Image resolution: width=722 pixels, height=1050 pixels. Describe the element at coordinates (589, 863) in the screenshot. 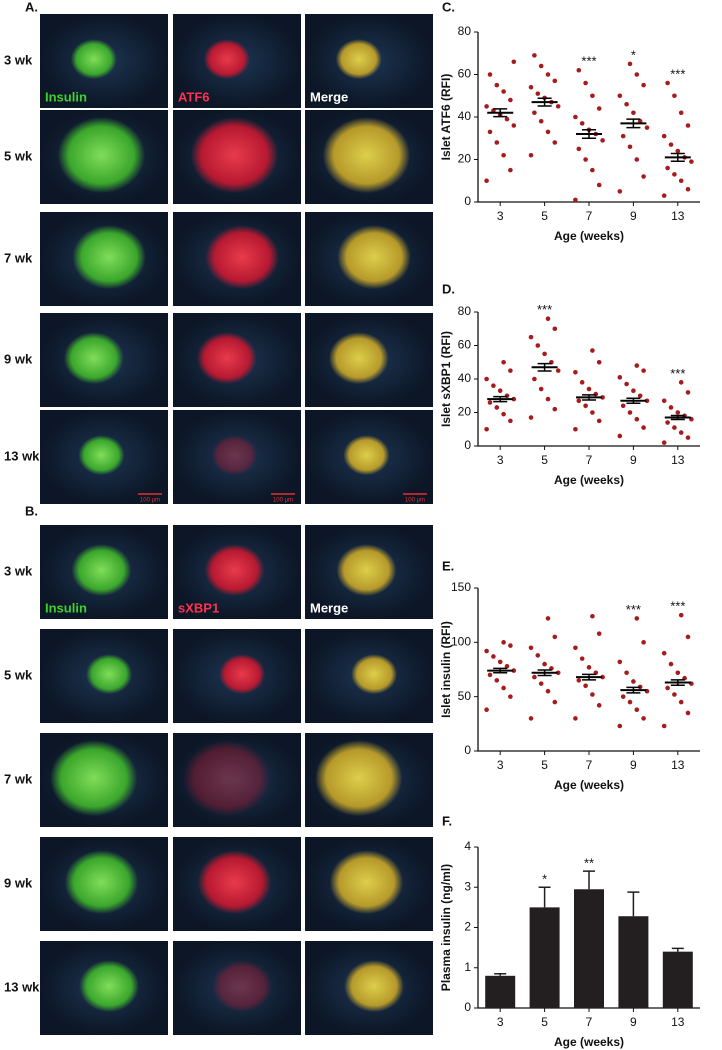

I see `significance: **` at that location.